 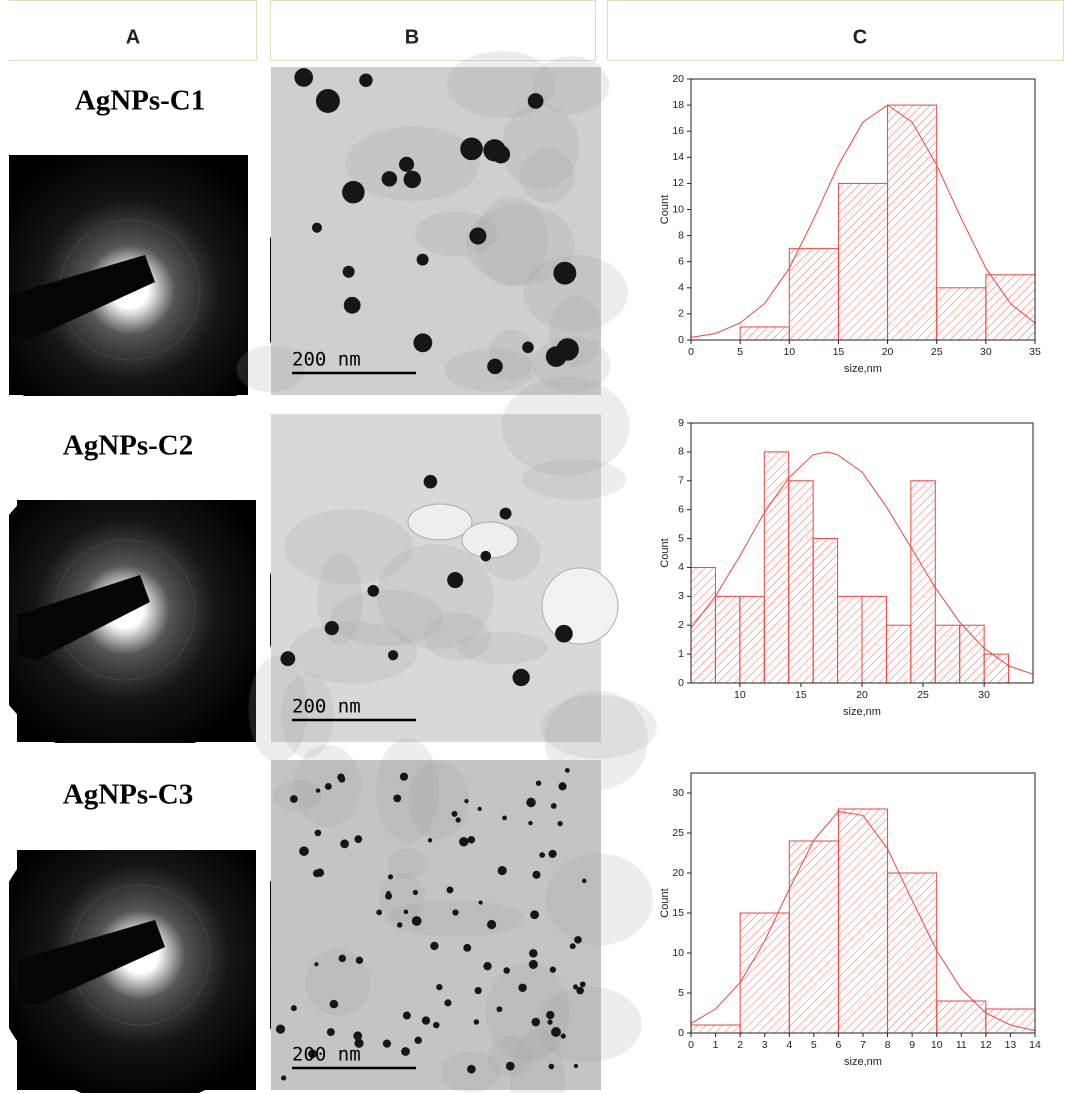 I want to click on x-tick-label: 7, so click(x=863, y=1045).